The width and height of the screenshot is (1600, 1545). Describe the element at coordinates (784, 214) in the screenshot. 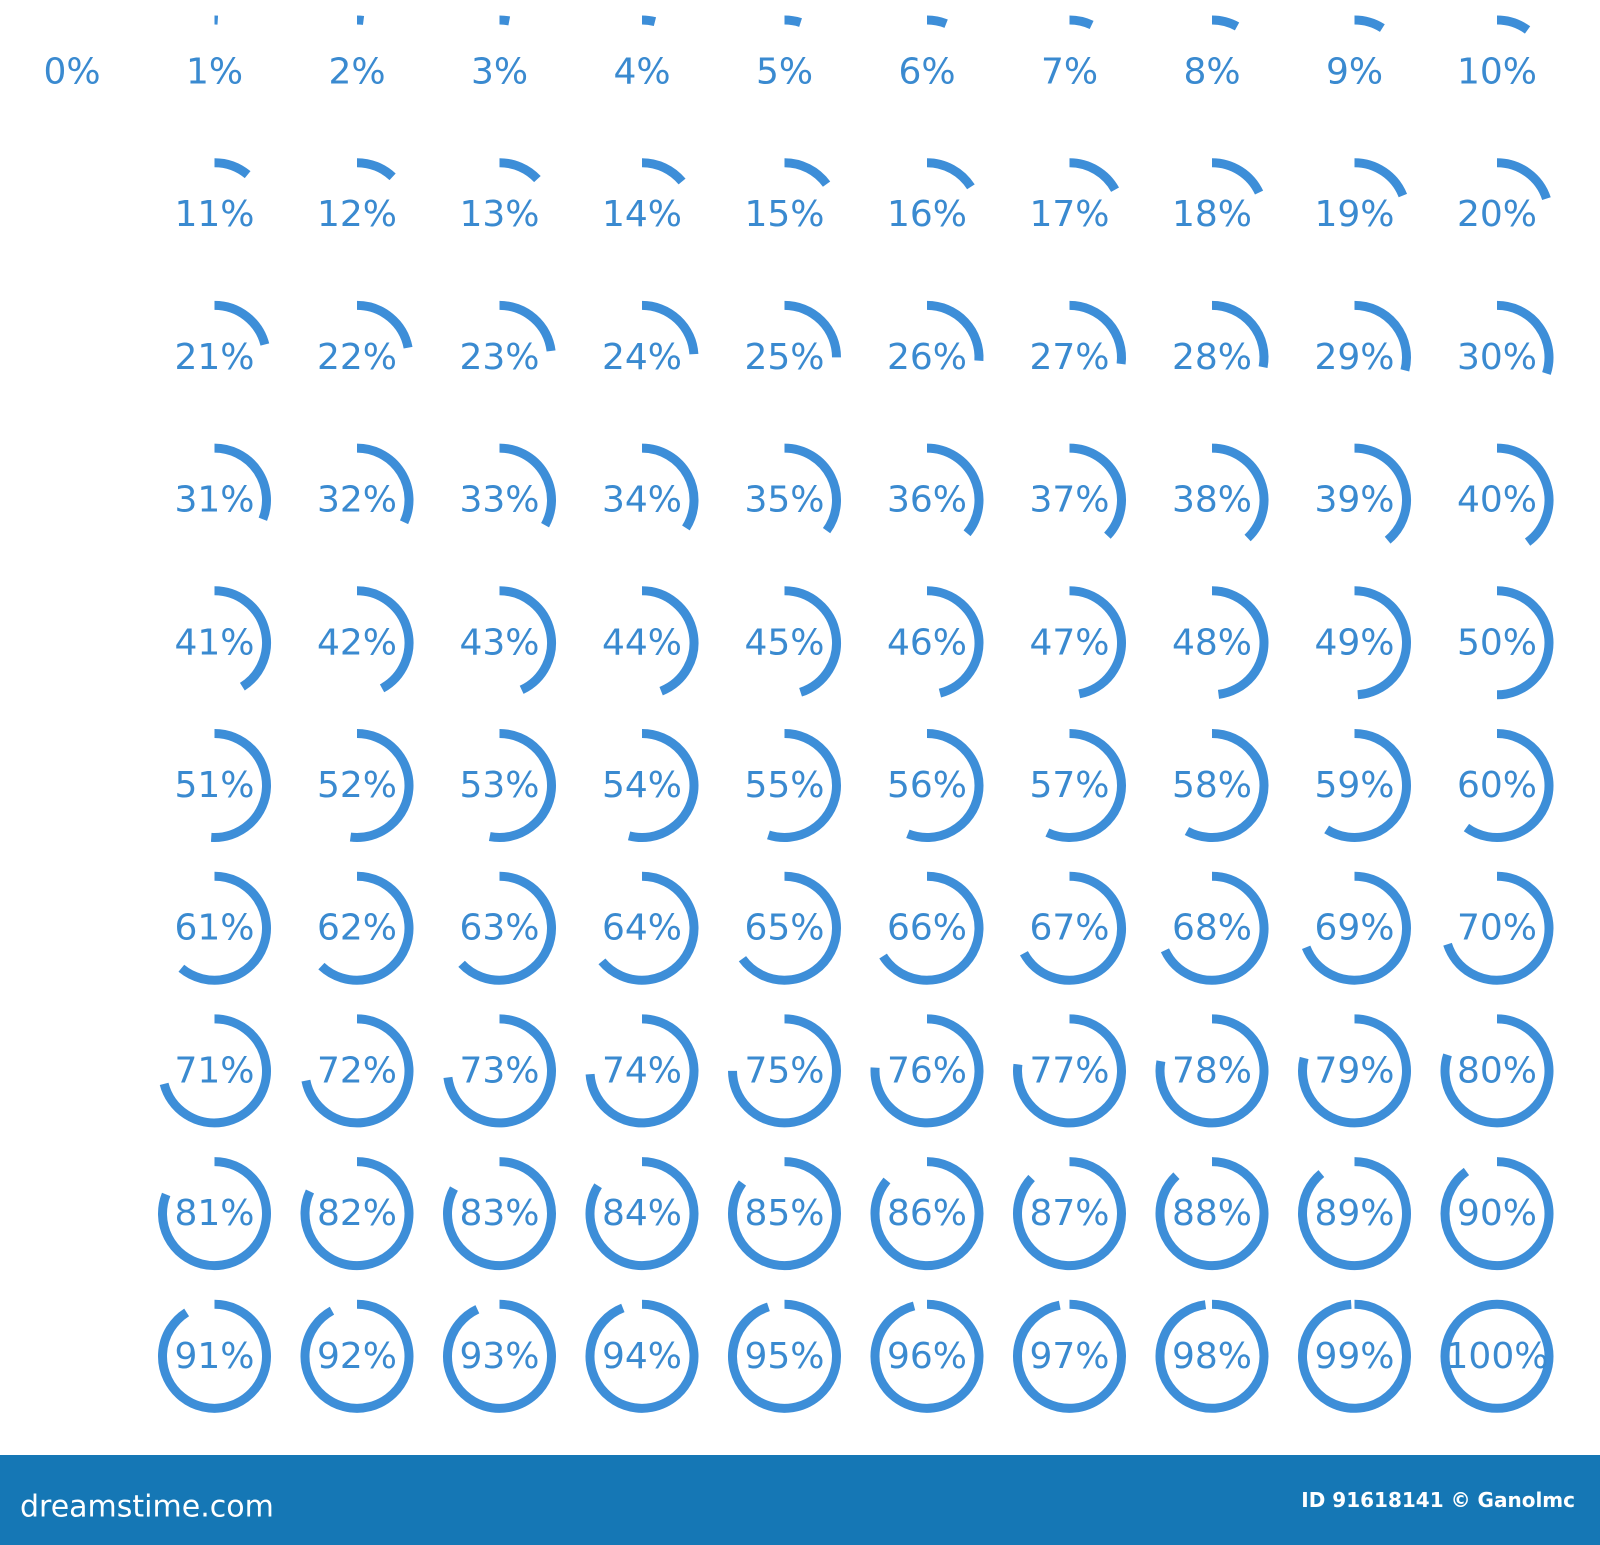

I see `progress-label: 15%` at that location.